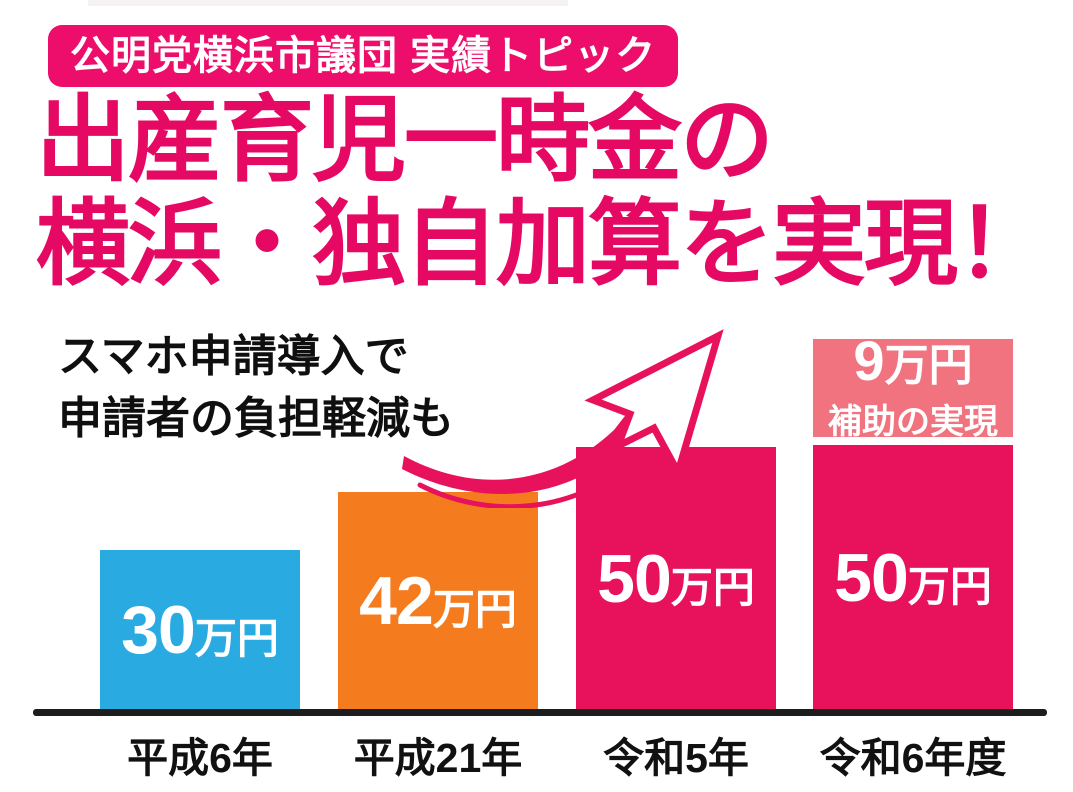 The width and height of the screenshot is (1073, 792). What do you see at coordinates (540, 712) in the screenshot?
I see `x-axis-line` at bounding box center [540, 712].